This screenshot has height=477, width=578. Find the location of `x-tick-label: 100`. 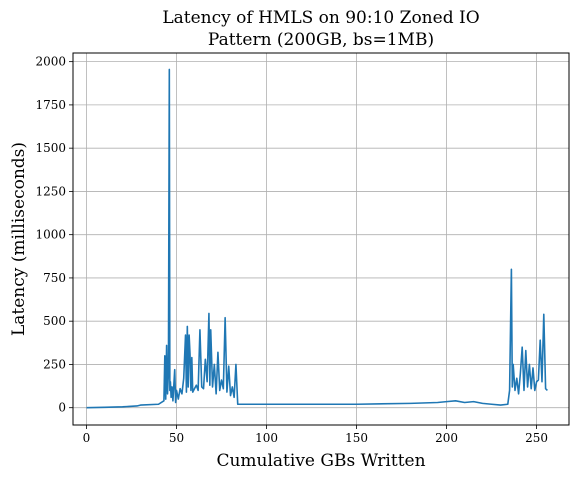

x-tick-label: 100 is located at coordinates (266, 438).